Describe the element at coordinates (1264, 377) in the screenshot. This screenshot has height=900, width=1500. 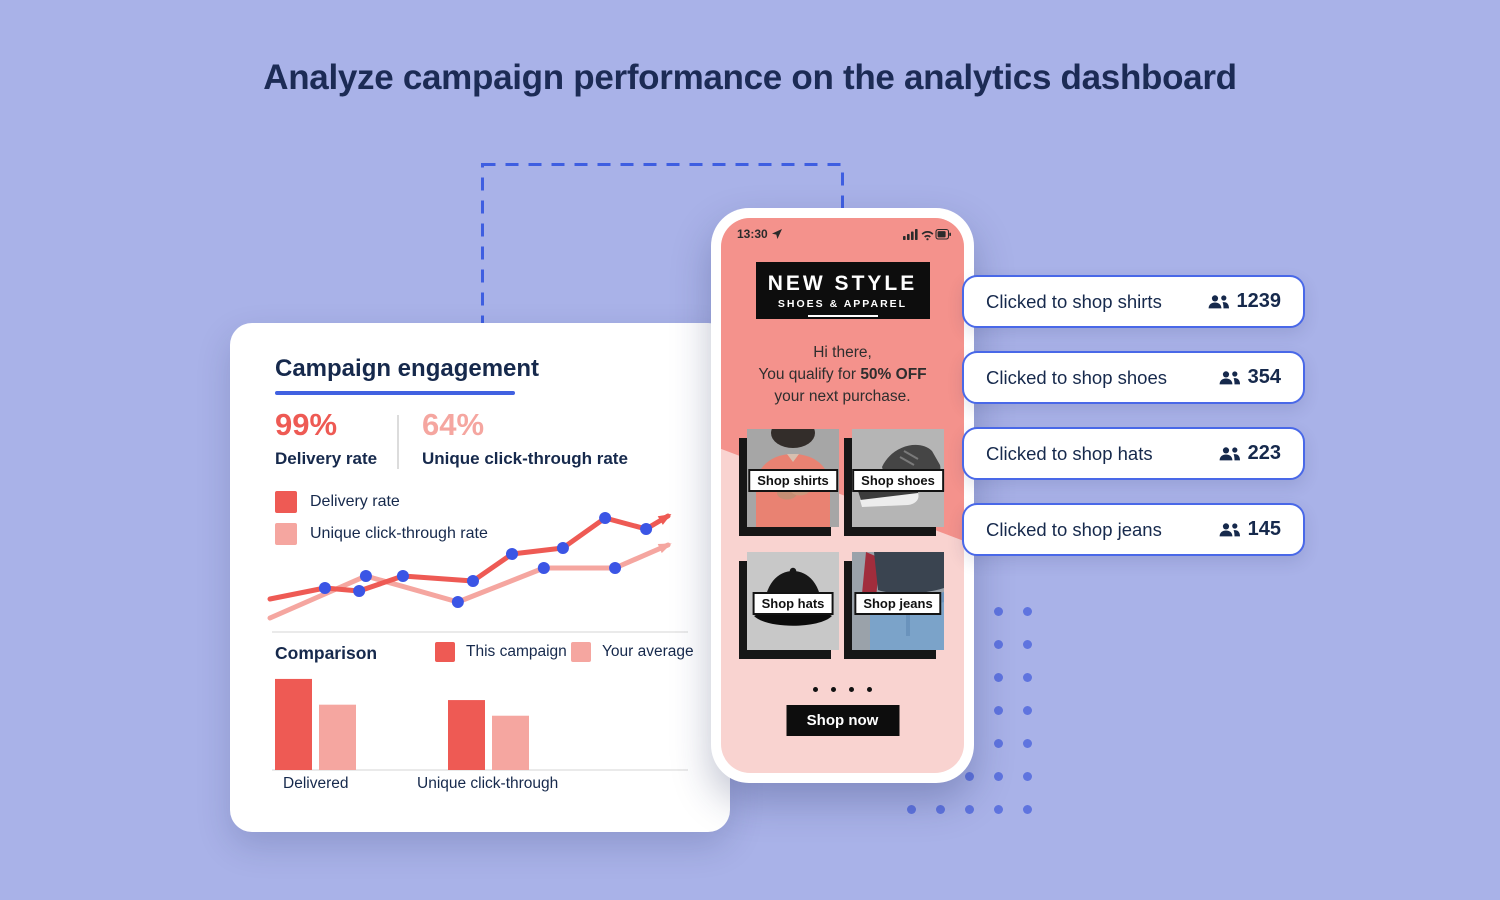
I see `stat-card-count: 354` at that location.